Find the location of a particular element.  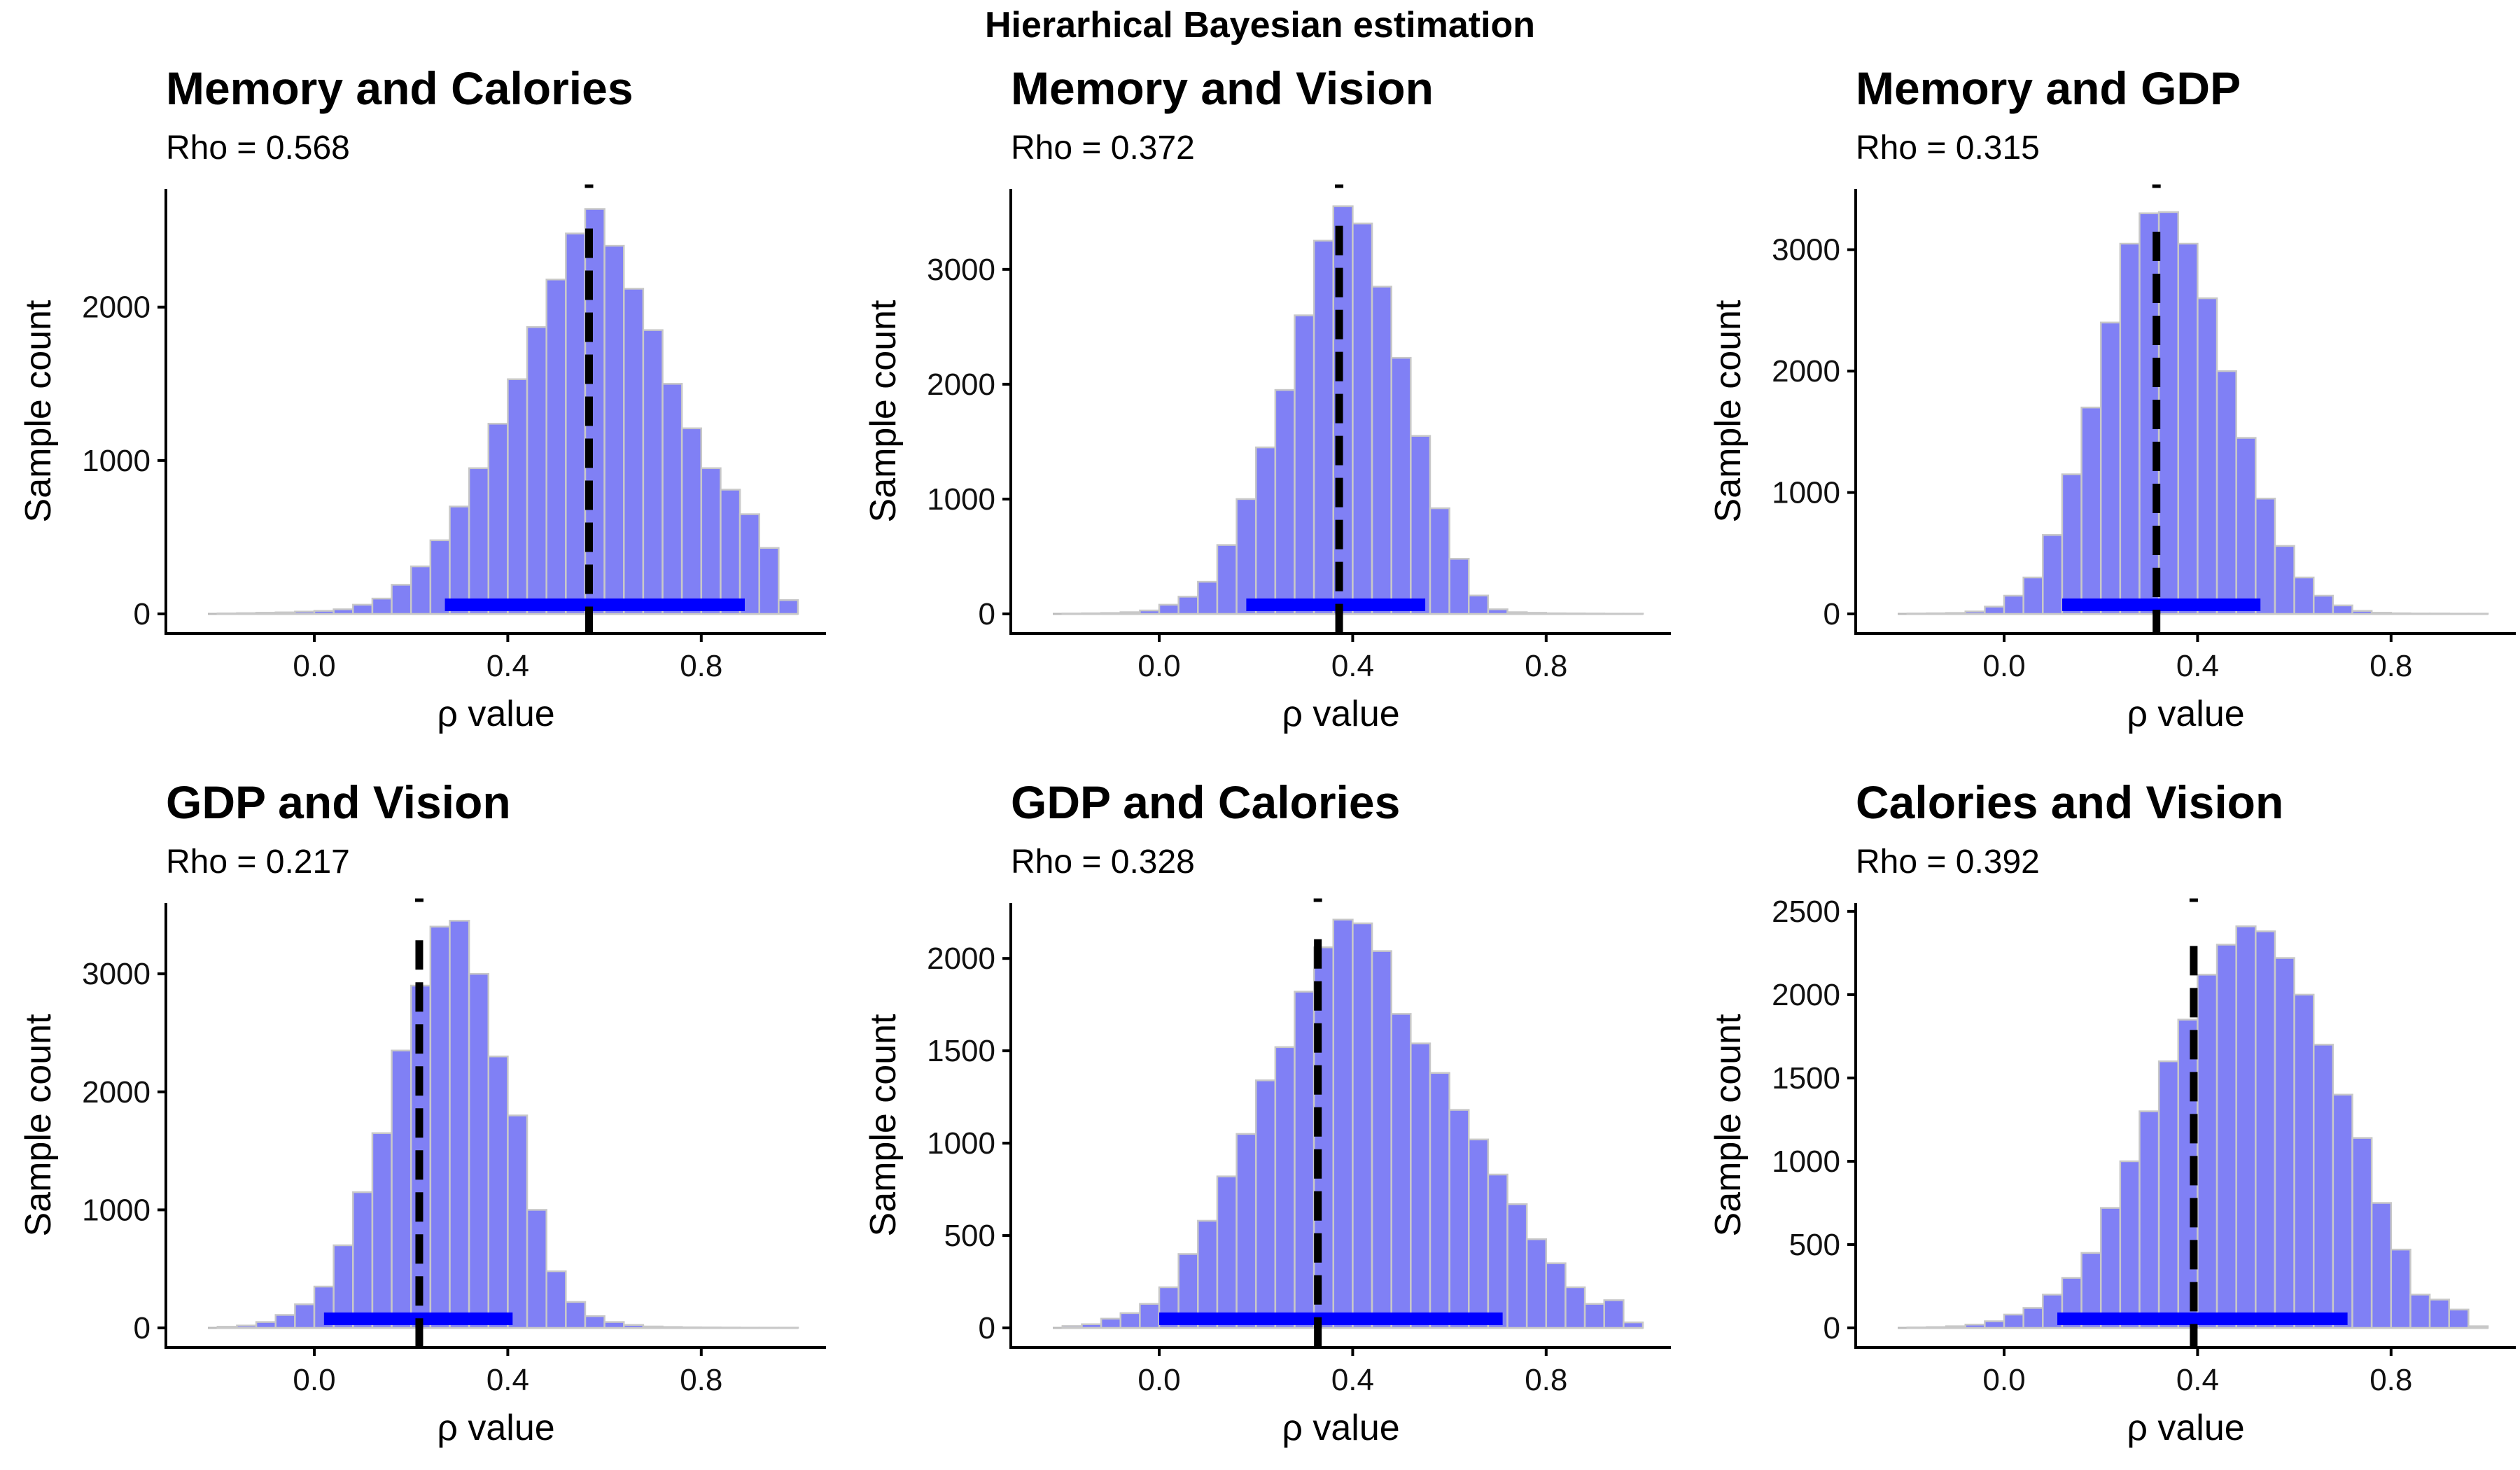

hdi-bar is located at coordinates (1331, 1318).